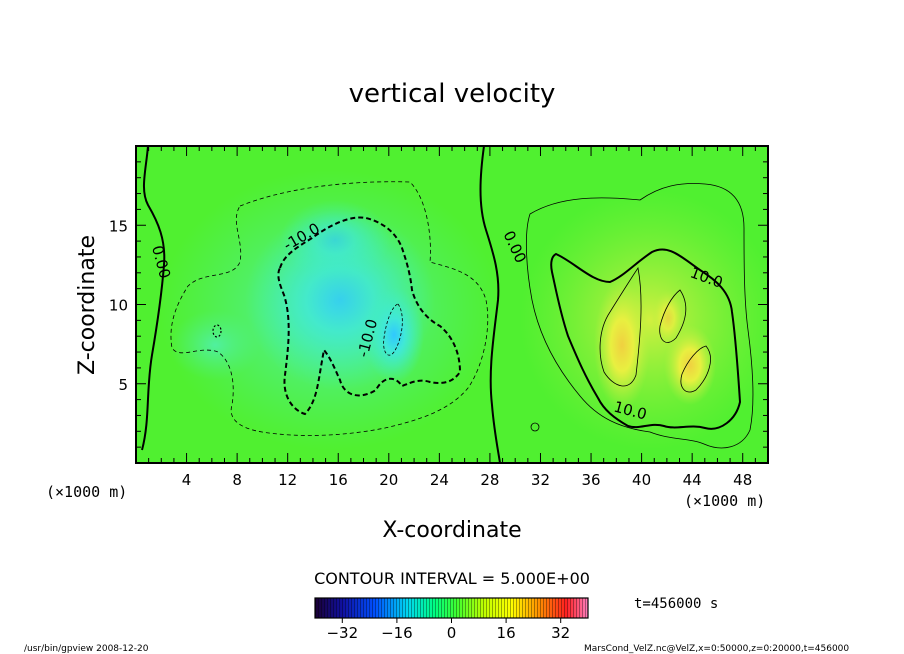  I want to click on colorbar-tick-label: 32, so click(560, 633).